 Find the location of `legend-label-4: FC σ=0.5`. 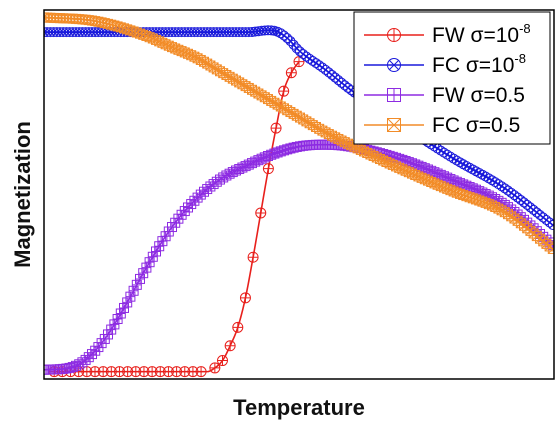

legend-label-4: FC σ=0.5 is located at coordinates (476, 125).